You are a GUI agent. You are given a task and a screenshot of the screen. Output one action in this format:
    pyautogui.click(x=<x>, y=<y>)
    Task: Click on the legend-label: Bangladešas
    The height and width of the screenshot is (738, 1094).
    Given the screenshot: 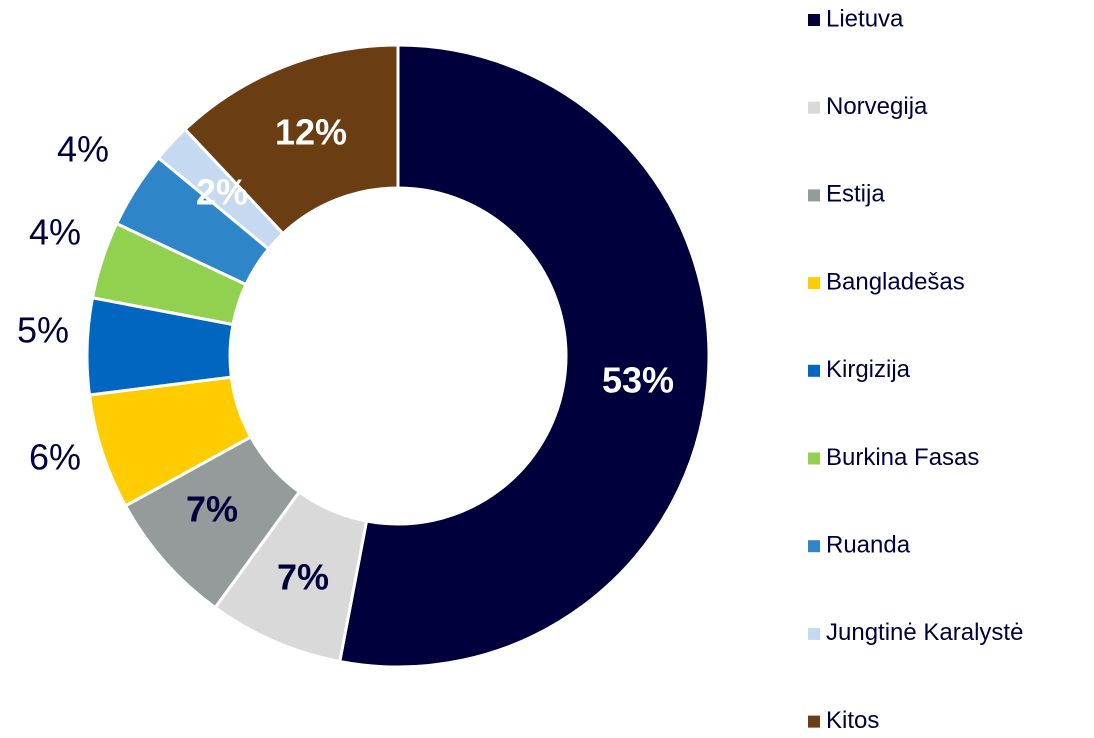 What is the action you would take?
    pyautogui.click(x=895, y=281)
    